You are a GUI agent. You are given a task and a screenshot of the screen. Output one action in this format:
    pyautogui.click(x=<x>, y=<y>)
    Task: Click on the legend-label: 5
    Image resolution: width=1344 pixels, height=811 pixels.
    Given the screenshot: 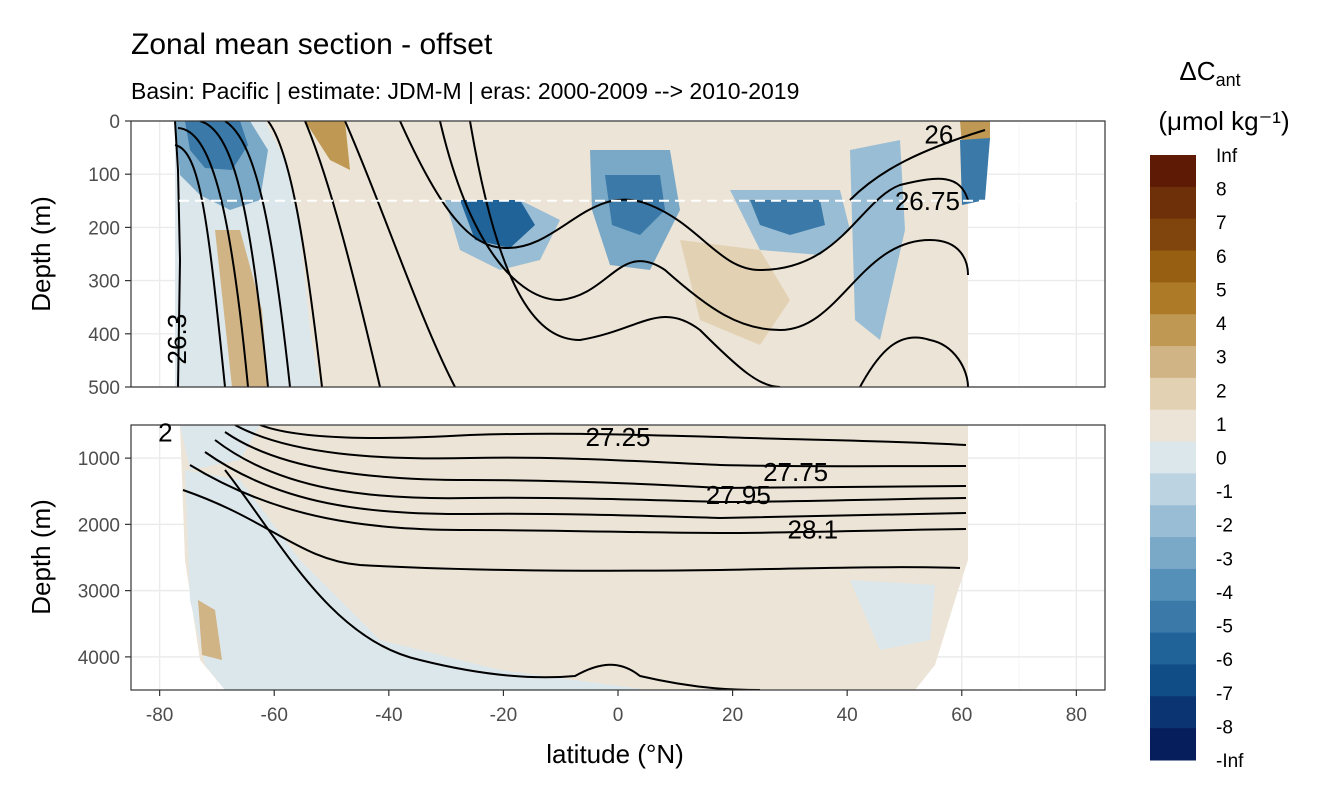 What is the action you would take?
    pyautogui.click(x=1221, y=290)
    